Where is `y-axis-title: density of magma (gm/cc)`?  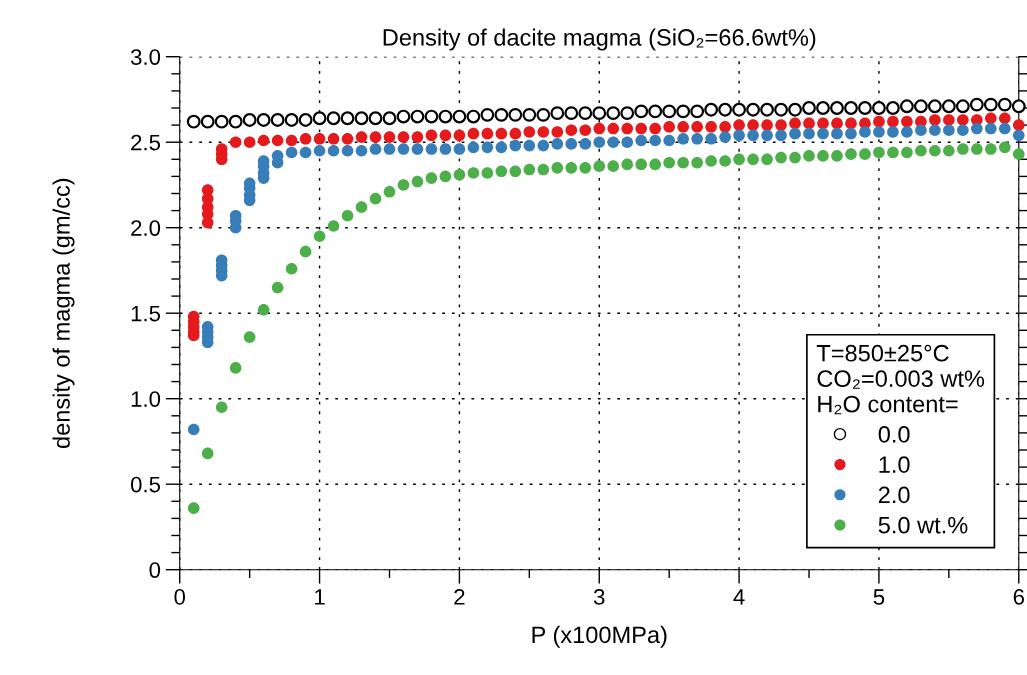
y-axis-title: density of magma (gm/cc) is located at coordinates (63, 313).